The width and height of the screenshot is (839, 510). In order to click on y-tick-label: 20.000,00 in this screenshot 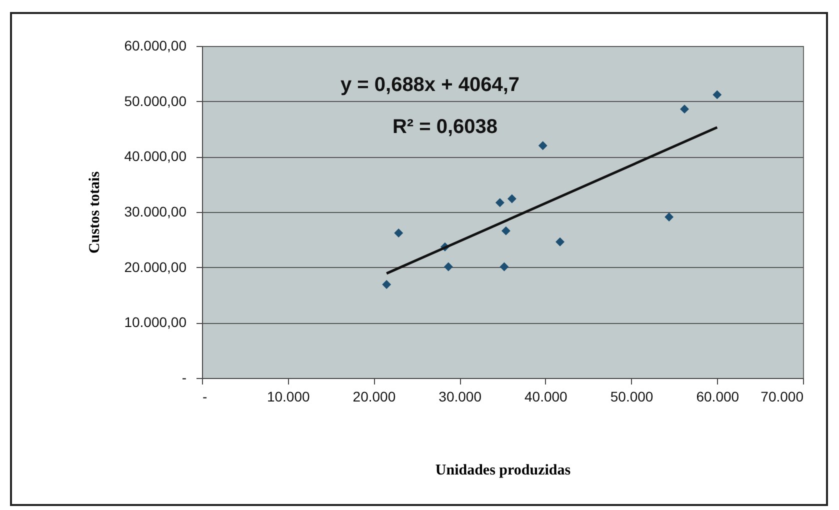, I will do `click(155, 266)`.